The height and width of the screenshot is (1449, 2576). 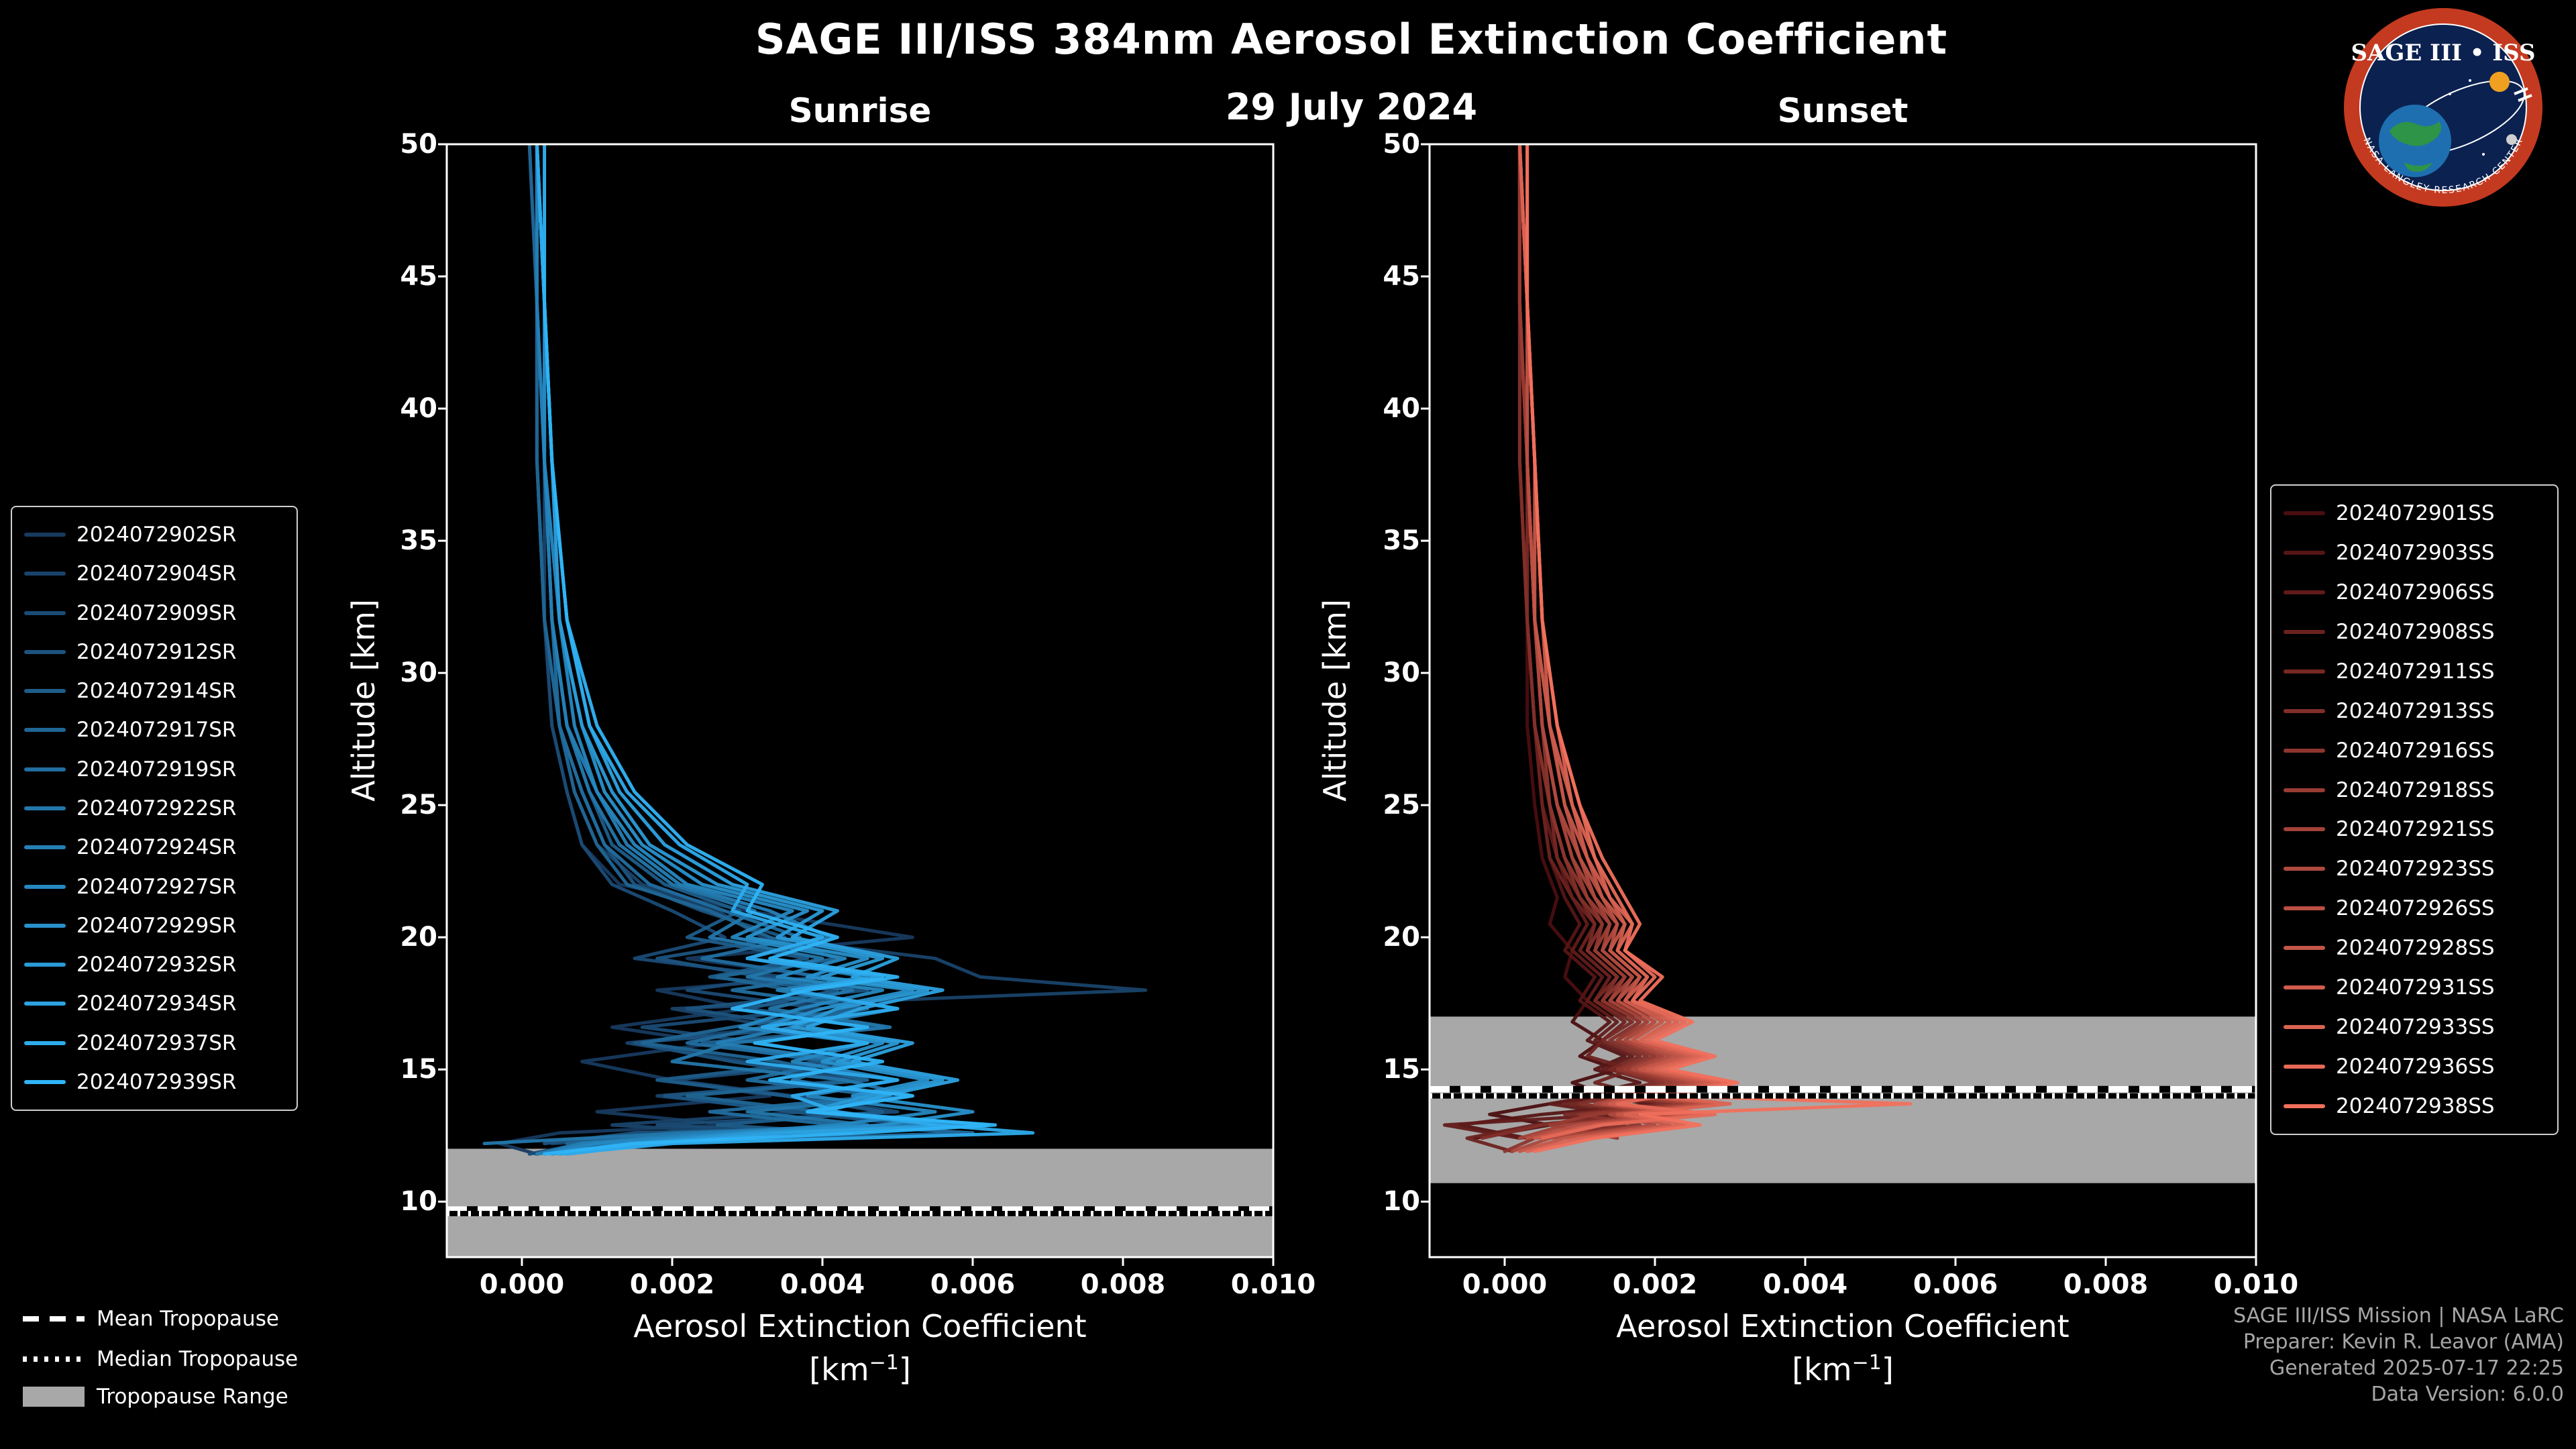 I want to click on moon-icon, so click(x=2511, y=139).